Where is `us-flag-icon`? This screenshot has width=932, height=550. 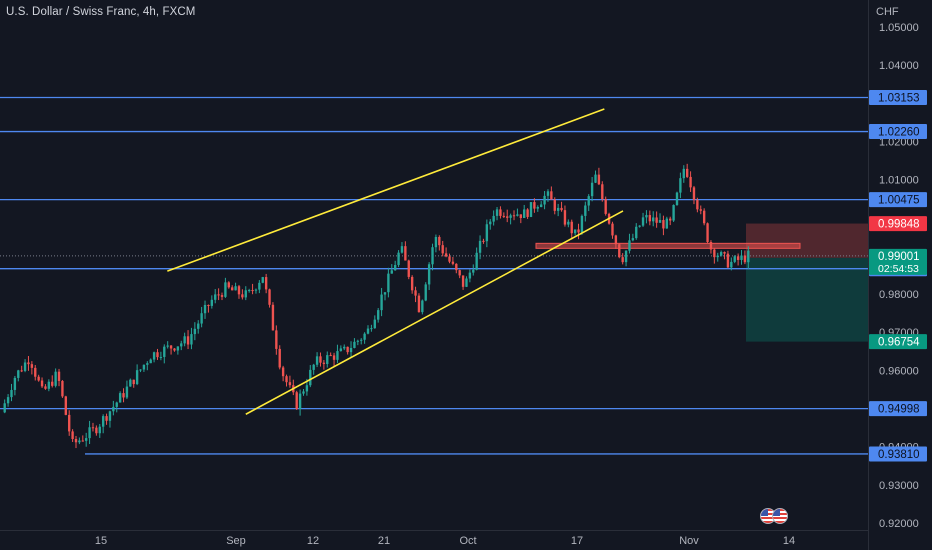
us-flag-icon is located at coordinates (780, 516).